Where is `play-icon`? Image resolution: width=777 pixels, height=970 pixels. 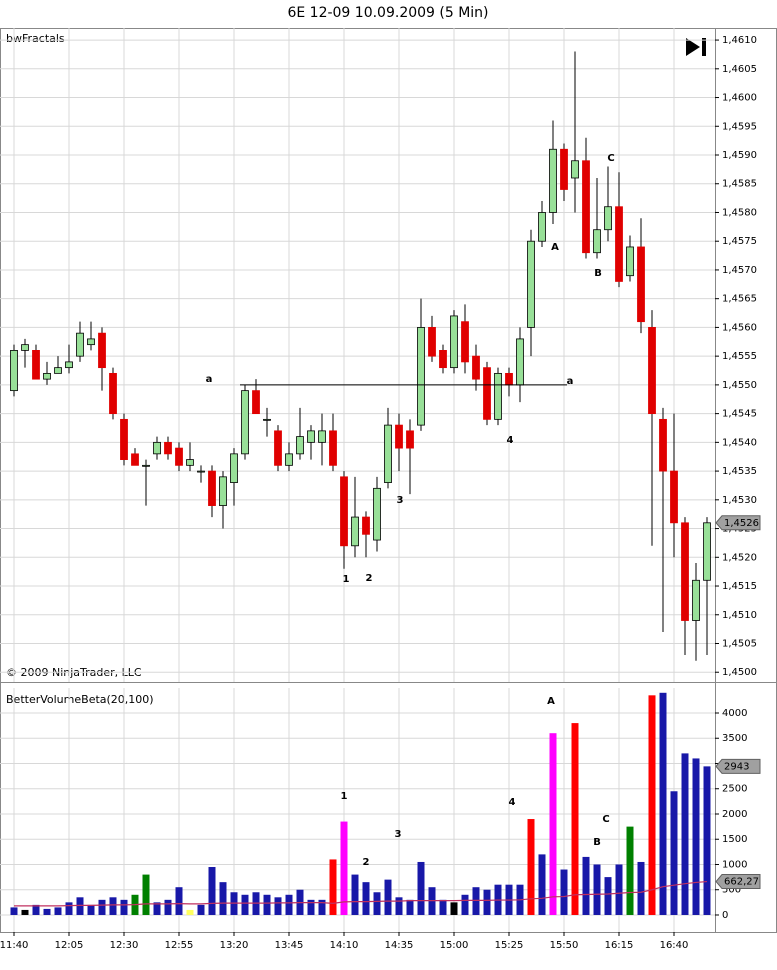 play-icon is located at coordinates (696, 47).